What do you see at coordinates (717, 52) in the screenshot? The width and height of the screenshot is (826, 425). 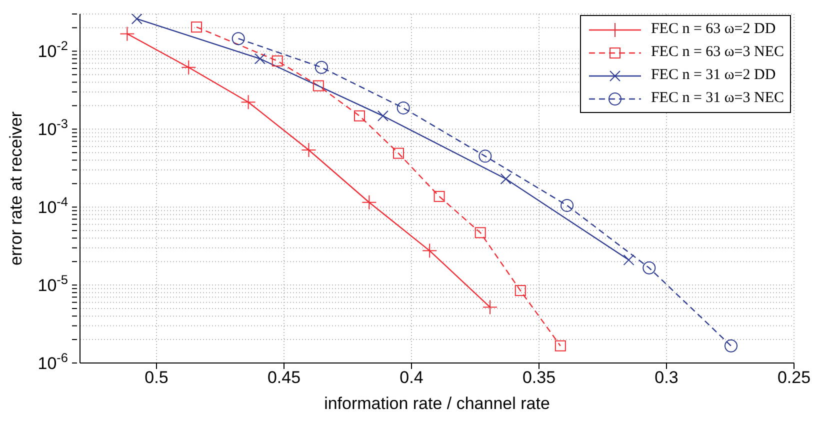 I see `legend-label: FEC n = 63 ω=3 NEC` at bounding box center [717, 52].